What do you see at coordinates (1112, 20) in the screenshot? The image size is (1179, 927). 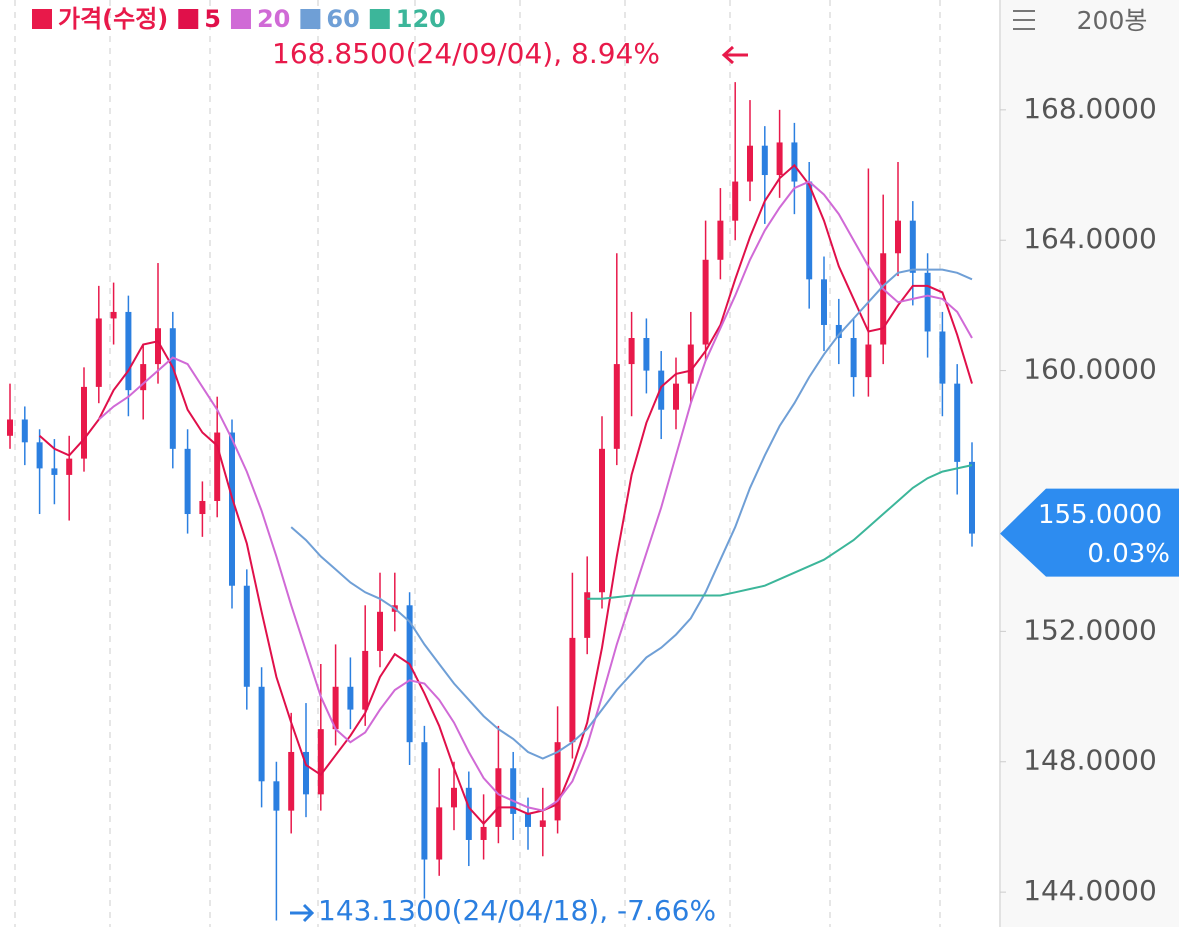 I see `bar-count: 200봉` at bounding box center [1112, 20].